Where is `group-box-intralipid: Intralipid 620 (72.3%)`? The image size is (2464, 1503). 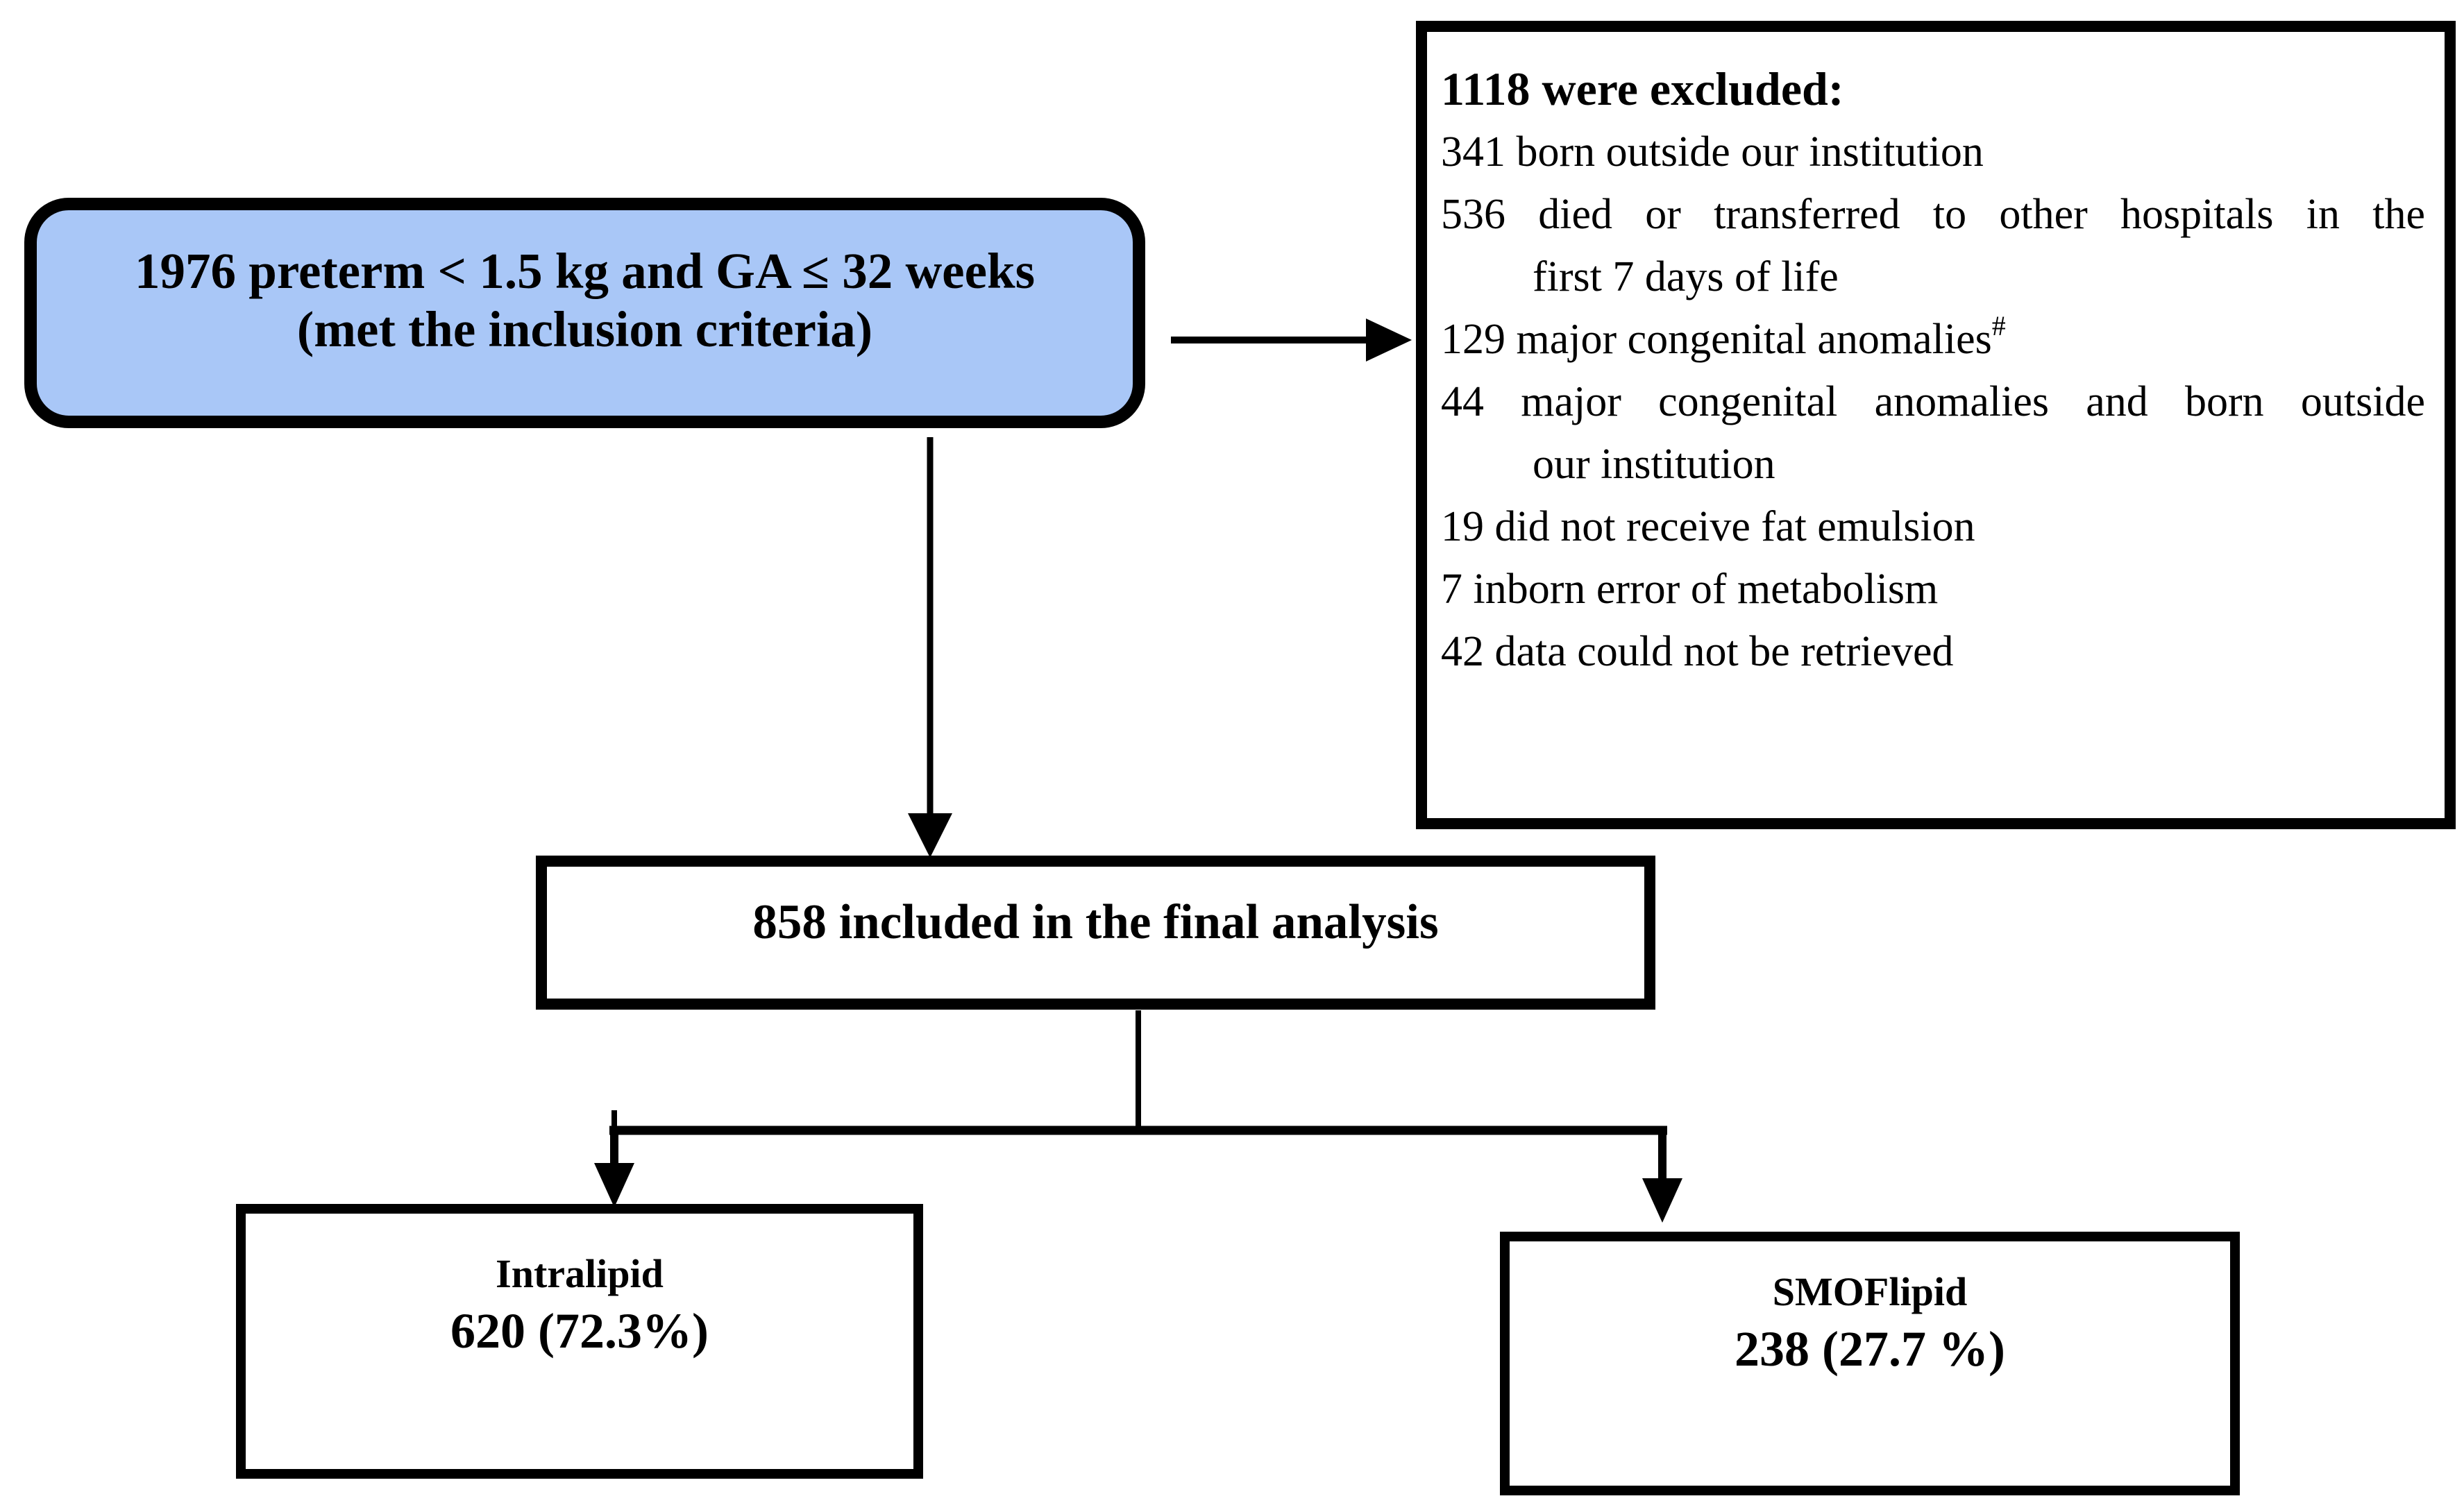 group-box-intralipid: Intralipid 620 (72.3%) is located at coordinates (579, 1342).